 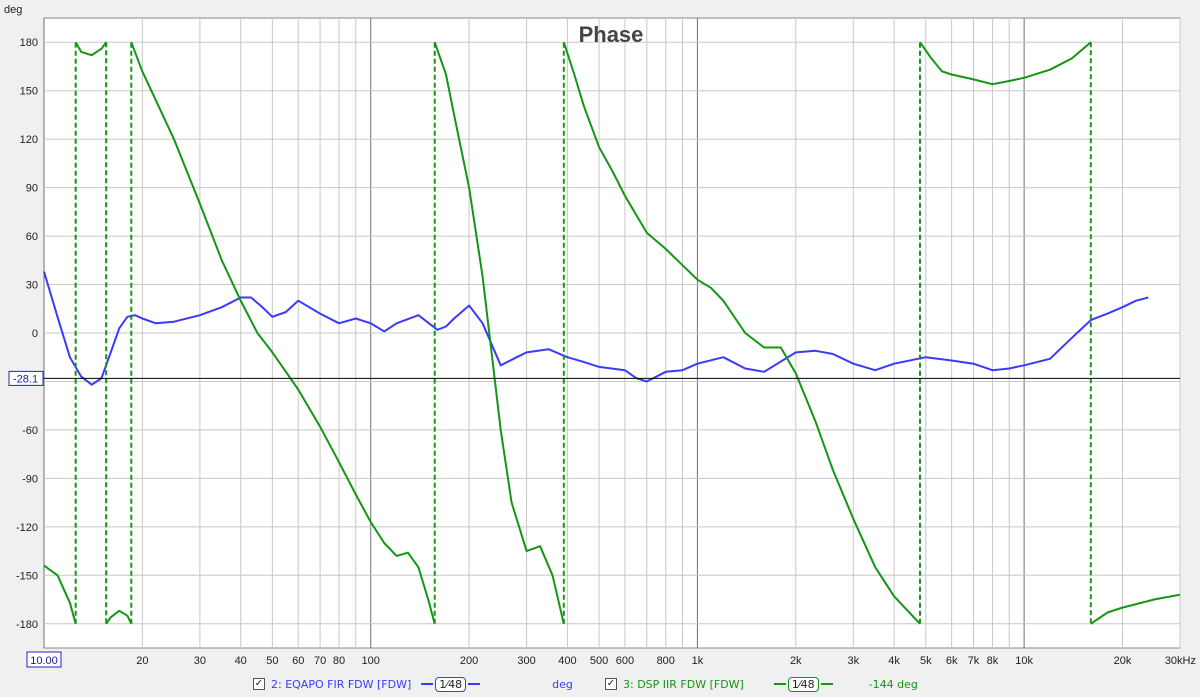 What do you see at coordinates (683, 684) in the screenshot?
I see `legend-series-3-name: 3: DSP IIR FDW [FDW]` at bounding box center [683, 684].